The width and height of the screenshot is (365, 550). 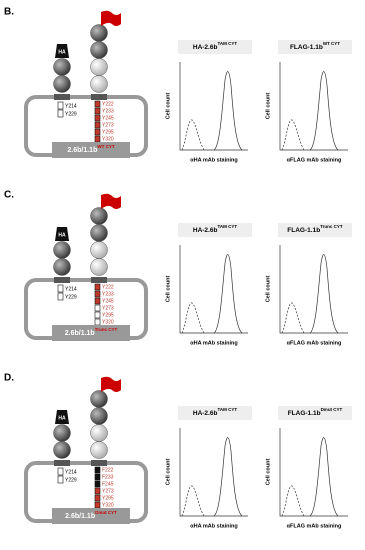 What do you see at coordinates (108, 484) in the screenshot?
I see `residue-label: F245` at bounding box center [108, 484].